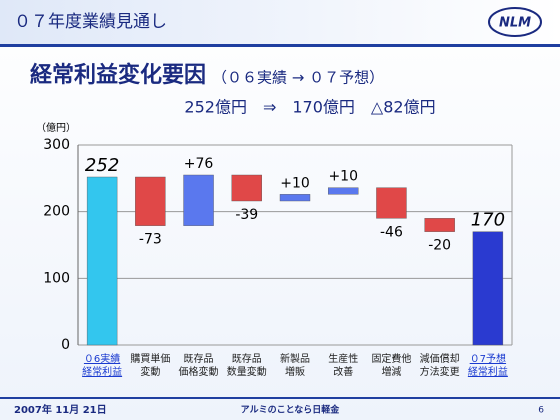  Describe the element at coordinates (439, 366) in the screenshot. I see `x-tick-label: 減価償却 方法変更` at that location.